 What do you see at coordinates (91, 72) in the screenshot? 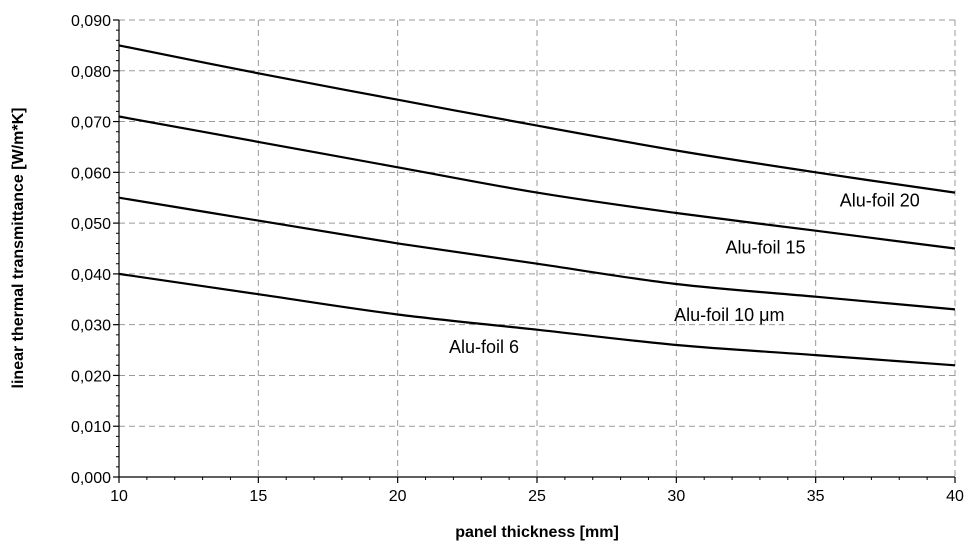
I see `y-tick-label: 0,080` at bounding box center [91, 72].